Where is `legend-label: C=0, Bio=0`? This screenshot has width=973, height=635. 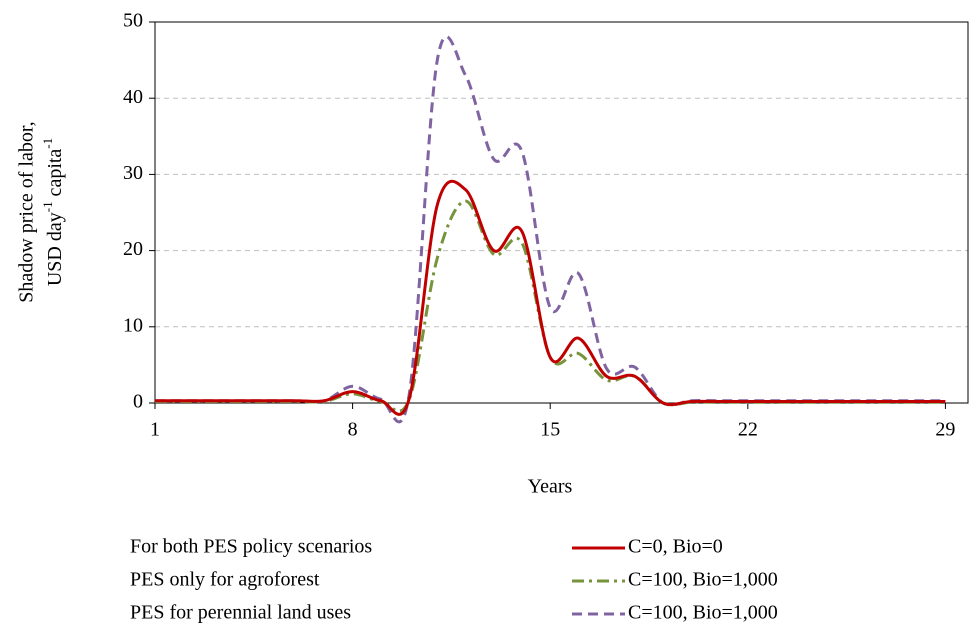 legend-label: C=0, Bio=0 is located at coordinates (675, 547).